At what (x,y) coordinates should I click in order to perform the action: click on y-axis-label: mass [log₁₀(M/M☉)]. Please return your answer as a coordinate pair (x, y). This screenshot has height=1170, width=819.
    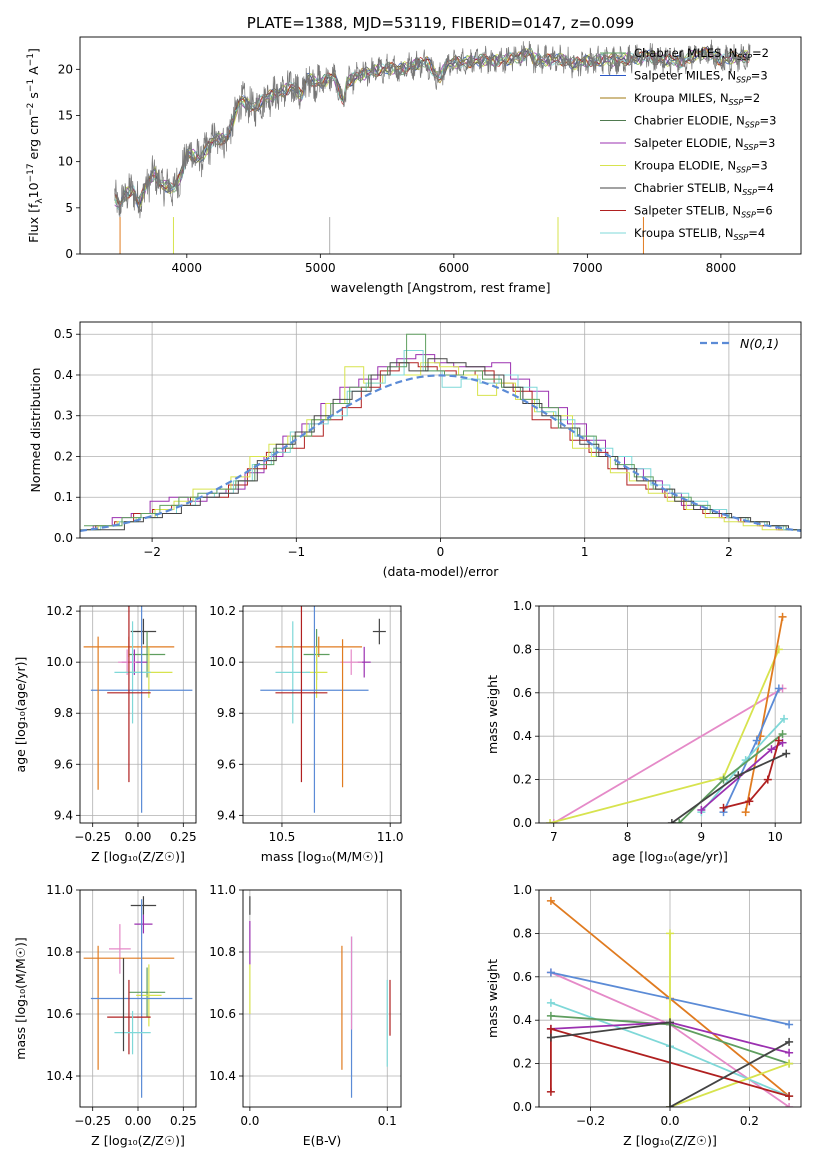
    Looking at the image, I should click on (20, 998).